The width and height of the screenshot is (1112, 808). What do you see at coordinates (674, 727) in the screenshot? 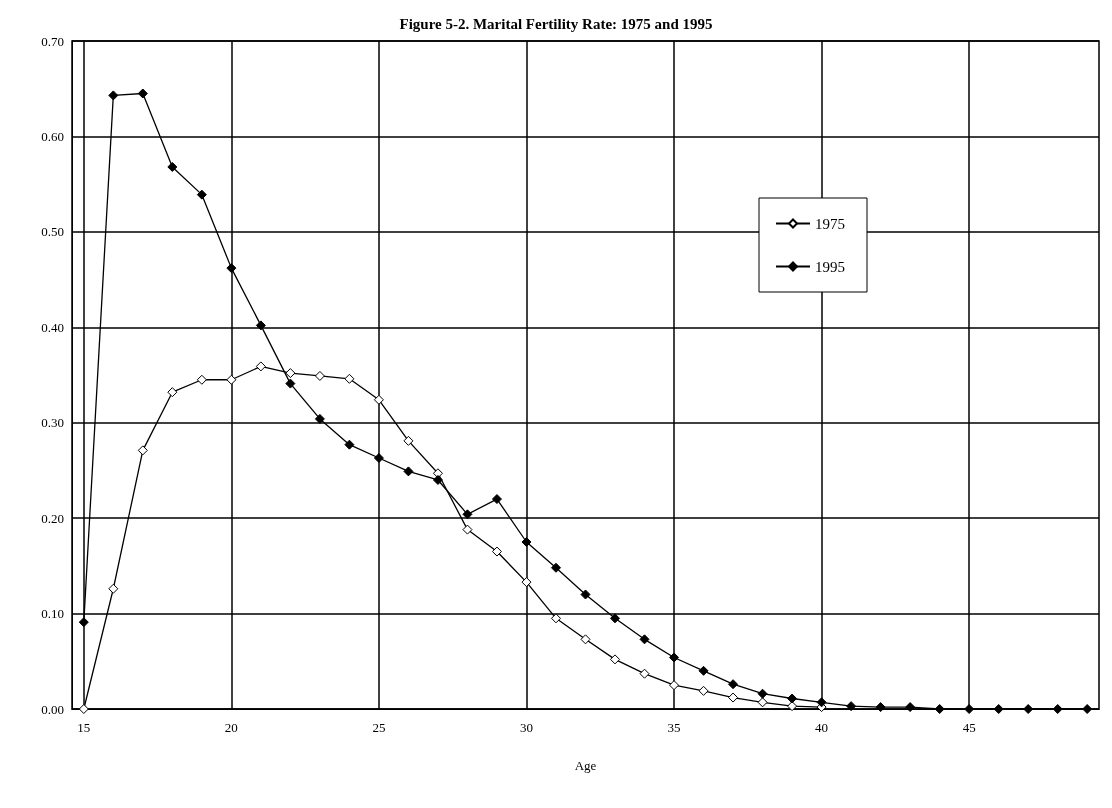
I see `x-tick-label: 35` at bounding box center [674, 727].